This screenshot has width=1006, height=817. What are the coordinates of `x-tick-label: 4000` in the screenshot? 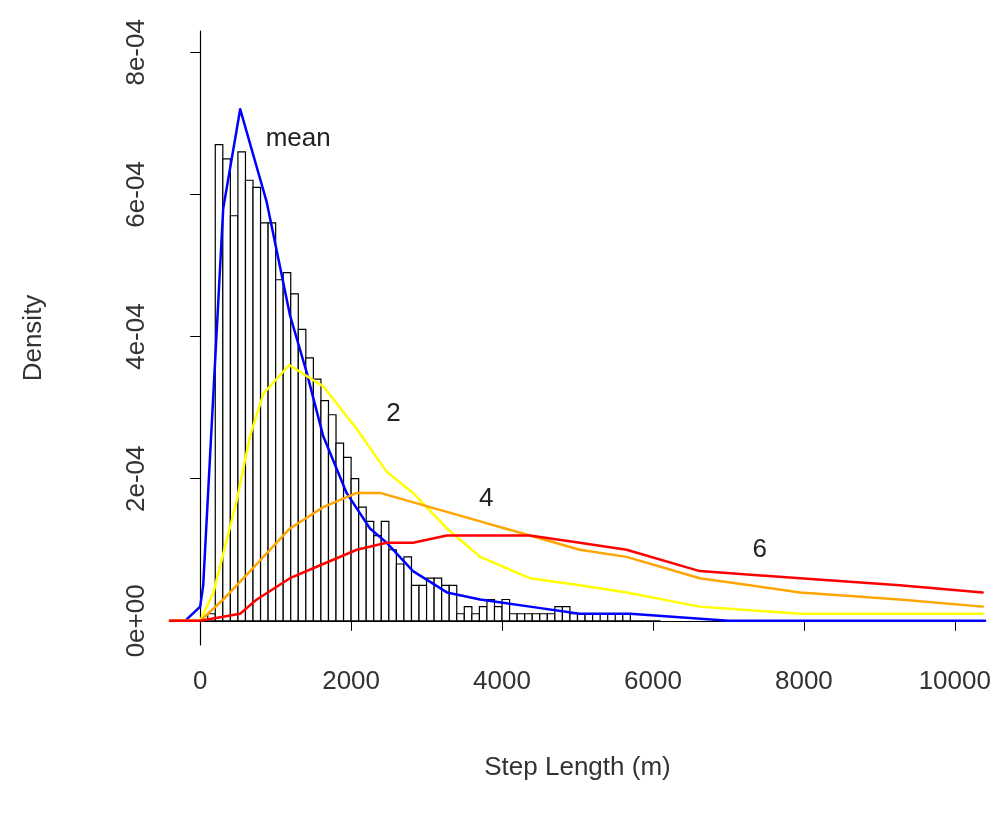 It's located at (502, 680).